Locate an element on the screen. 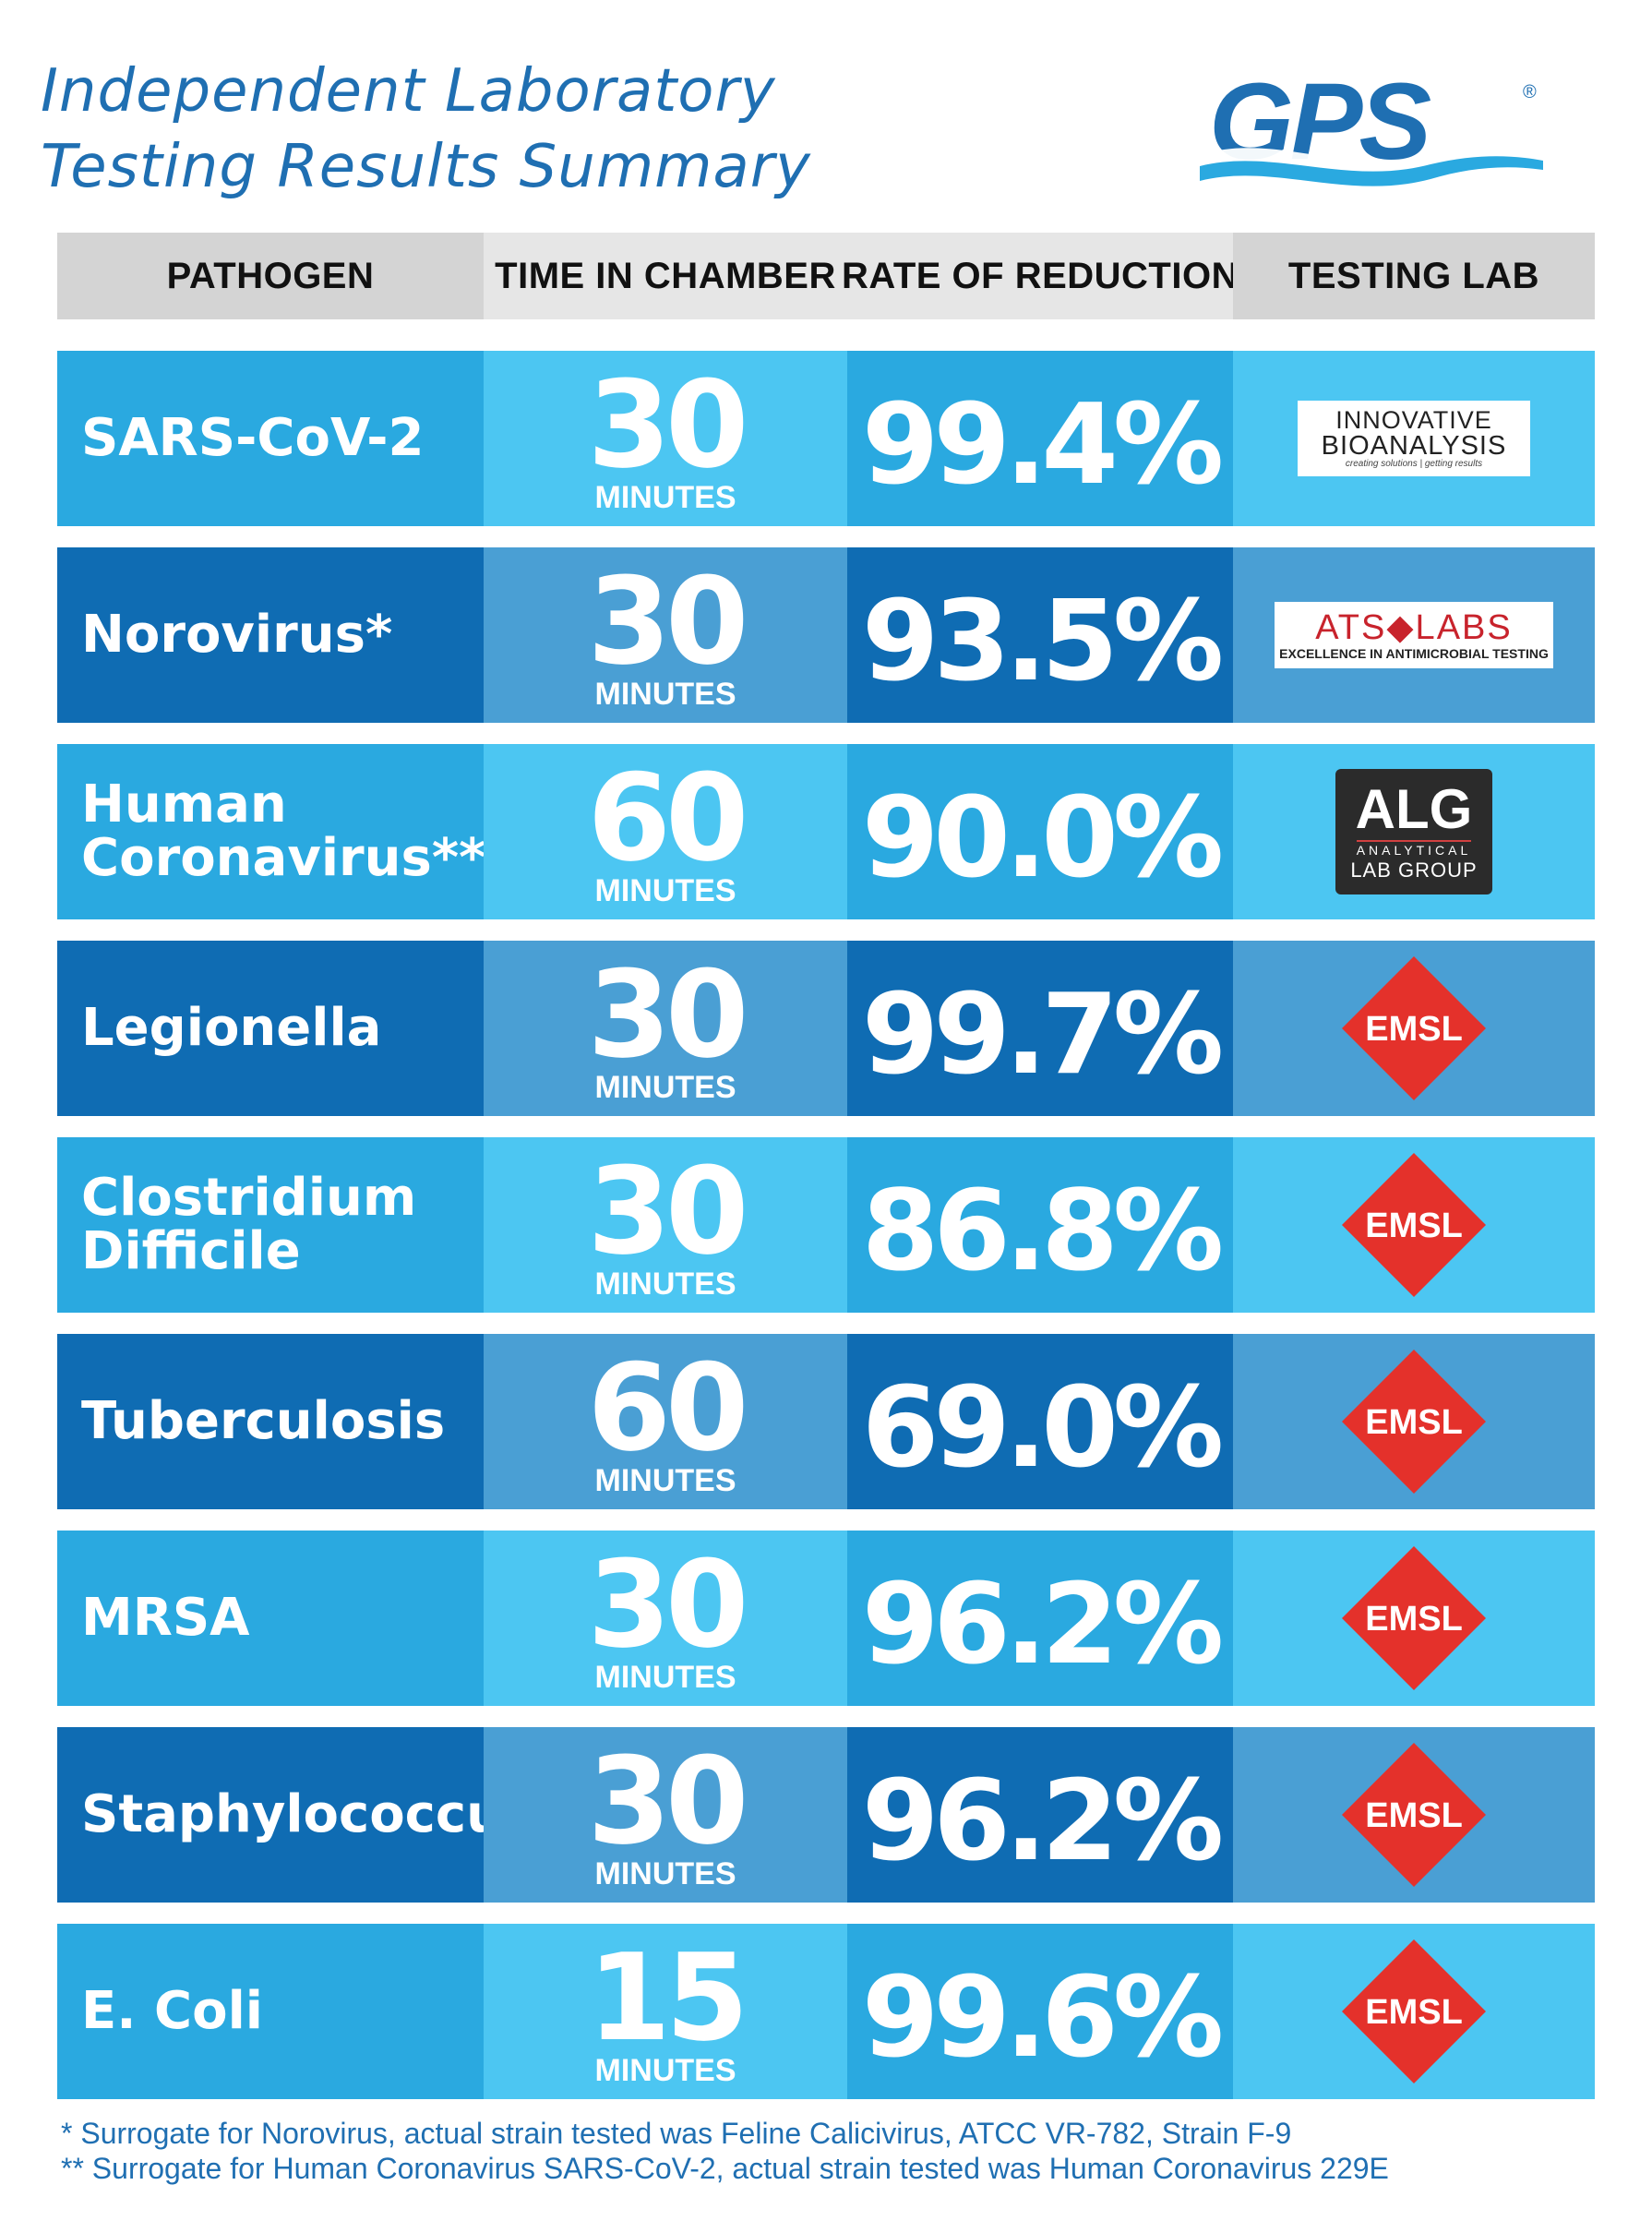 The width and height of the screenshot is (1652, 2221). gps-wave-white is located at coordinates (1372, 161).